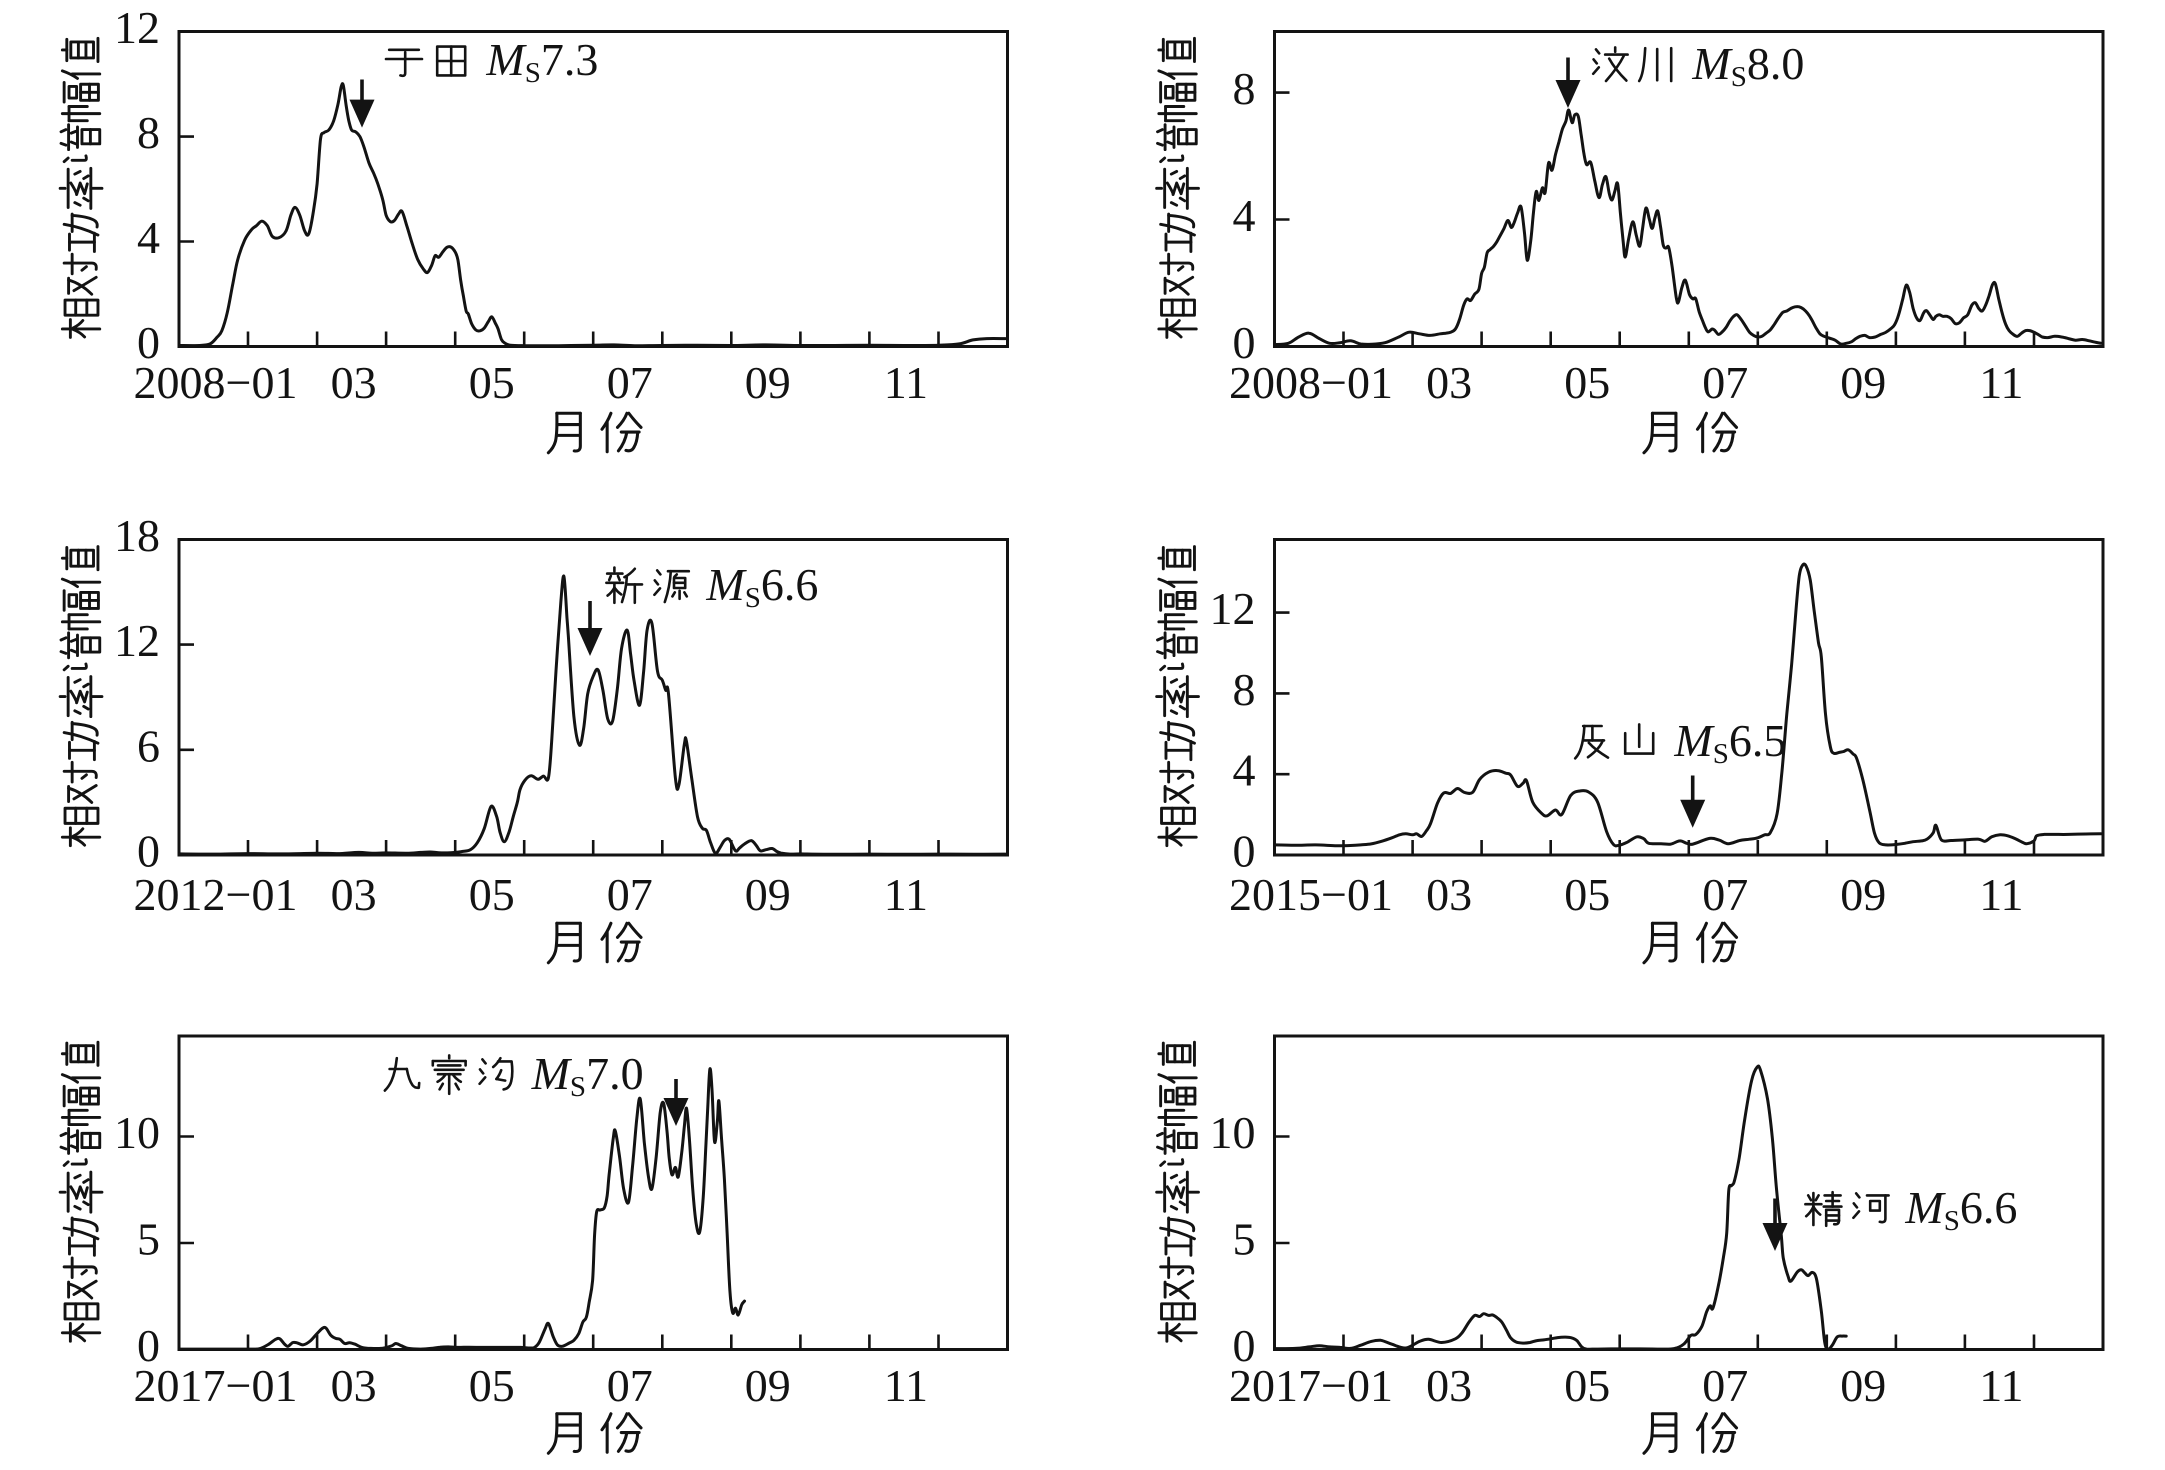 The width and height of the screenshot is (2165, 1470). I want to click on svg-text: 18, so click(137, 535).